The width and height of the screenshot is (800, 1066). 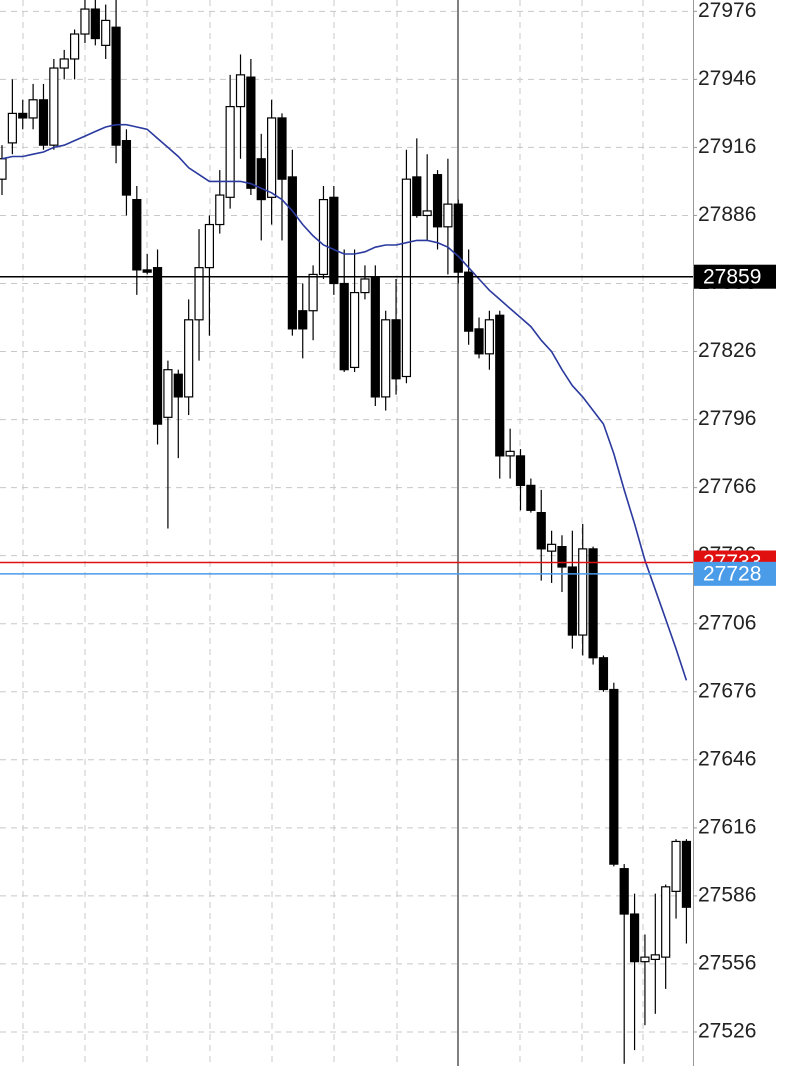 What do you see at coordinates (727, 350) in the screenshot?
I see `y-tick-label: 27826` at bounding box center [727, 350].